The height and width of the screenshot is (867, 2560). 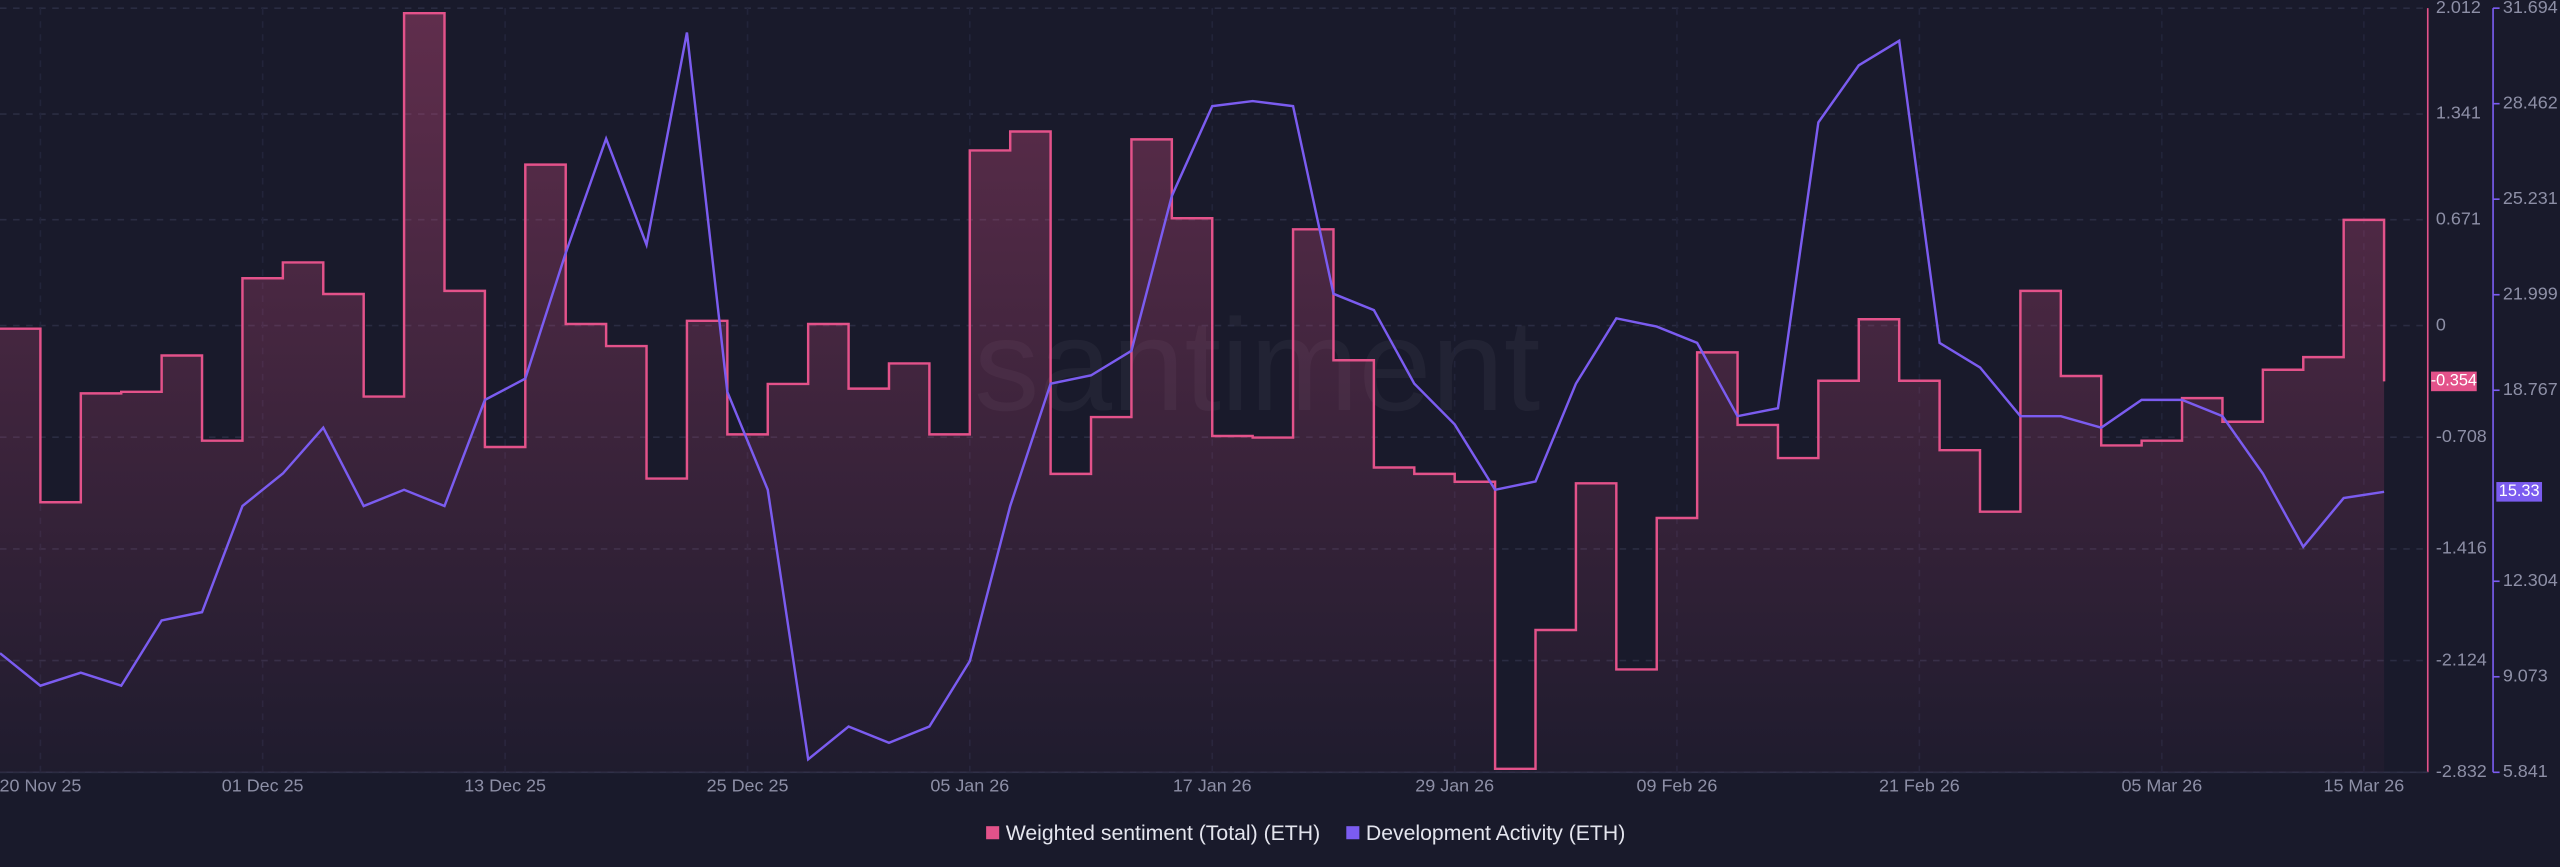 What do you see at coordinates (2530, 580) in the screenshot?
I see `y2-tick-label: 12.304` at bounding box center [2530, 580].